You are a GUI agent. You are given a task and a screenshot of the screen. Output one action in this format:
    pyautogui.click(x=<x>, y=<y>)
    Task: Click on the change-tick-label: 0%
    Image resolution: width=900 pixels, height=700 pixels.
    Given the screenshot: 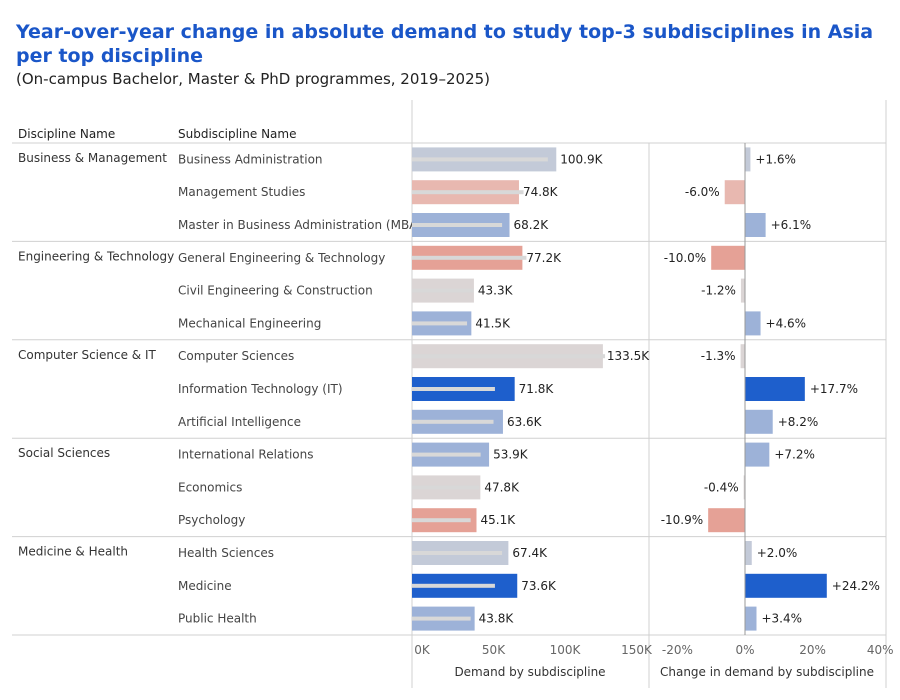 What is the action you would take?
    pyautogui.click(x=744, y=650)
    